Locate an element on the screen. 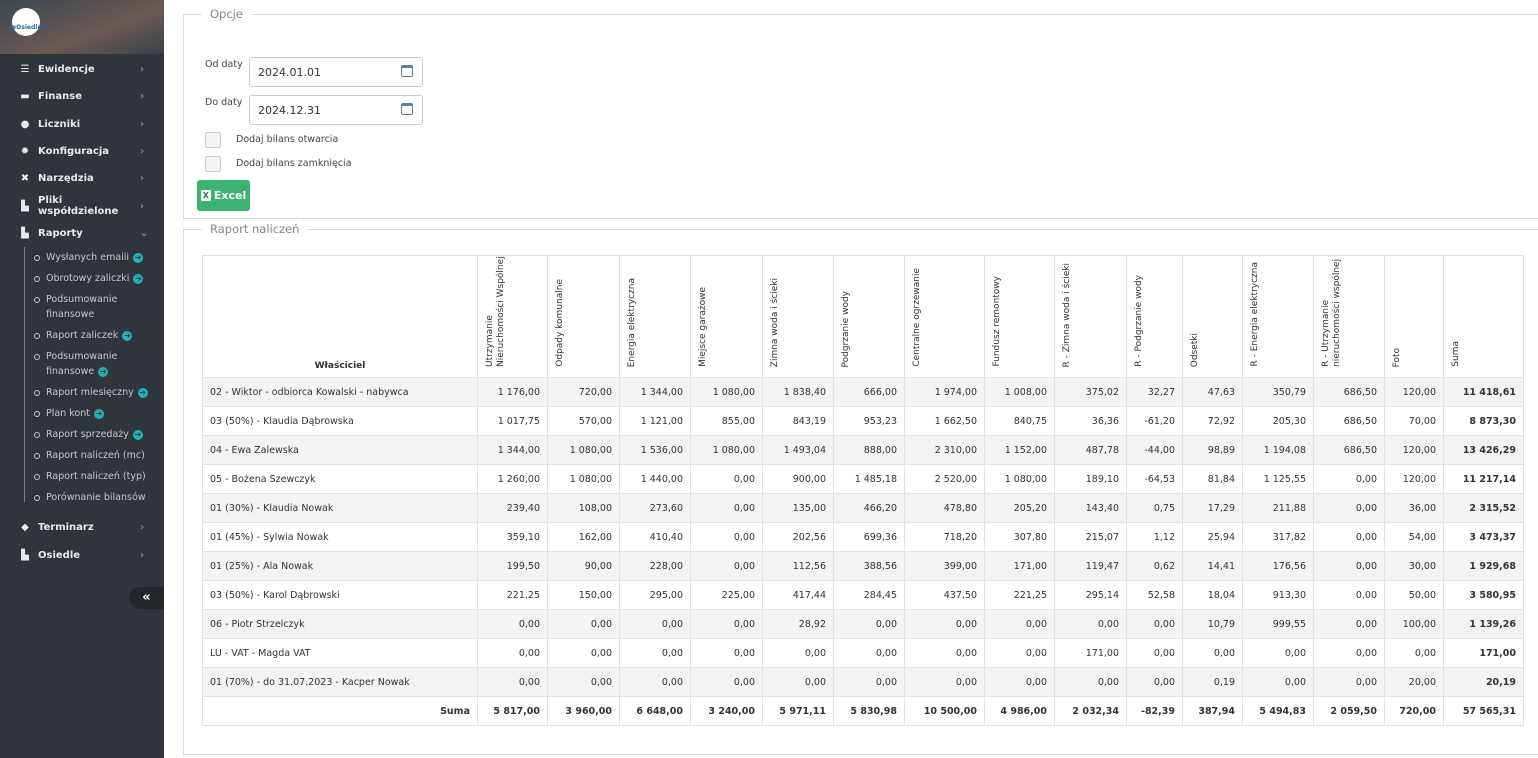 Image resolution: width=1538 pixels, height=758 pixels. submenu-item: Wysłanych emaili ➜ is located at coordinates (99, 257).